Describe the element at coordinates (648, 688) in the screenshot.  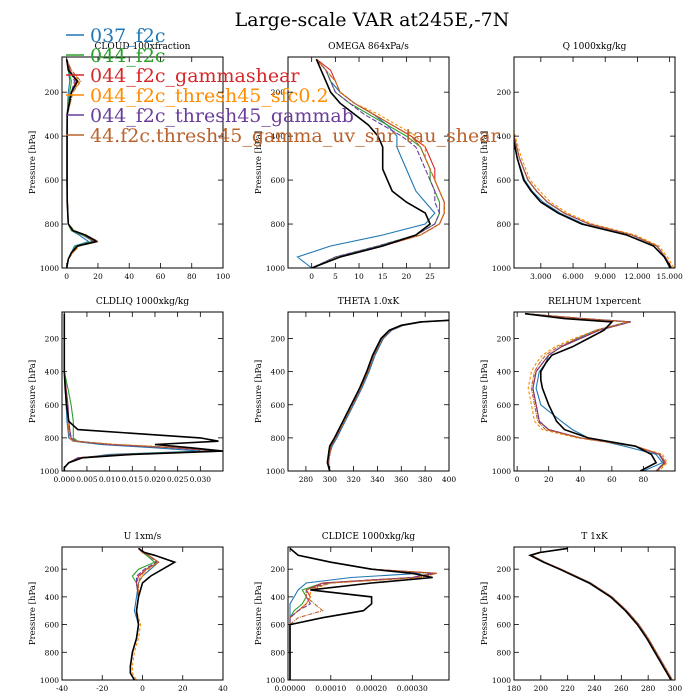
I see `x-tick-label: 280` at that location.